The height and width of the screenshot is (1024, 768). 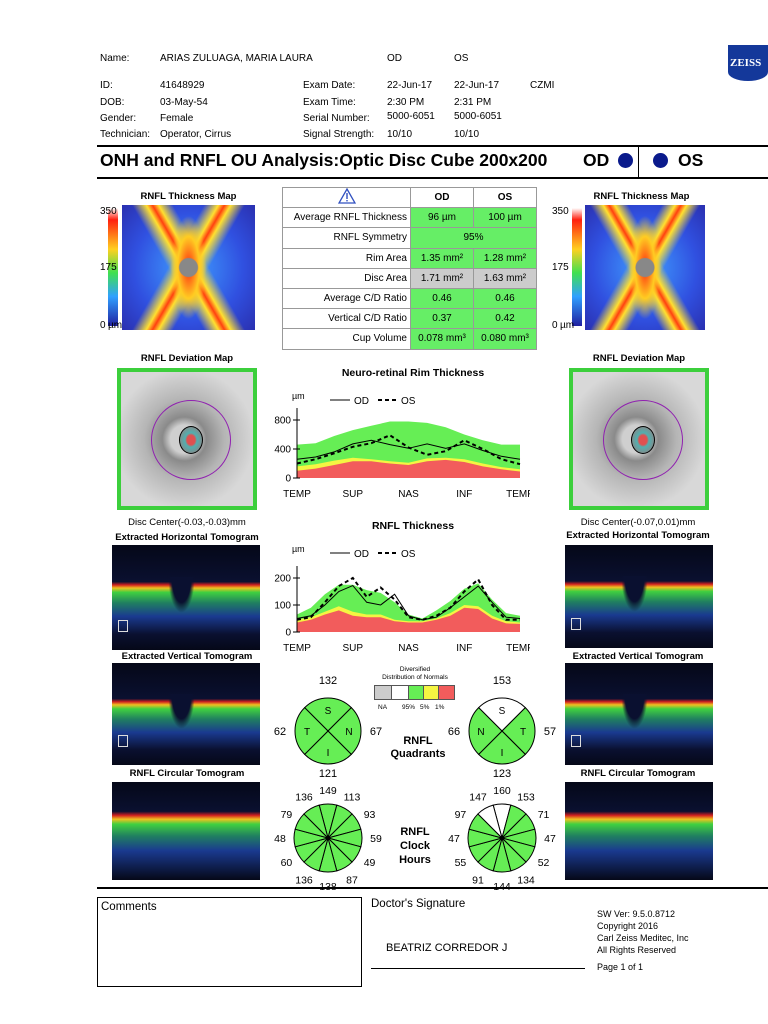 I want to click on row-label: Rim Area, so click(x=346, y=258).